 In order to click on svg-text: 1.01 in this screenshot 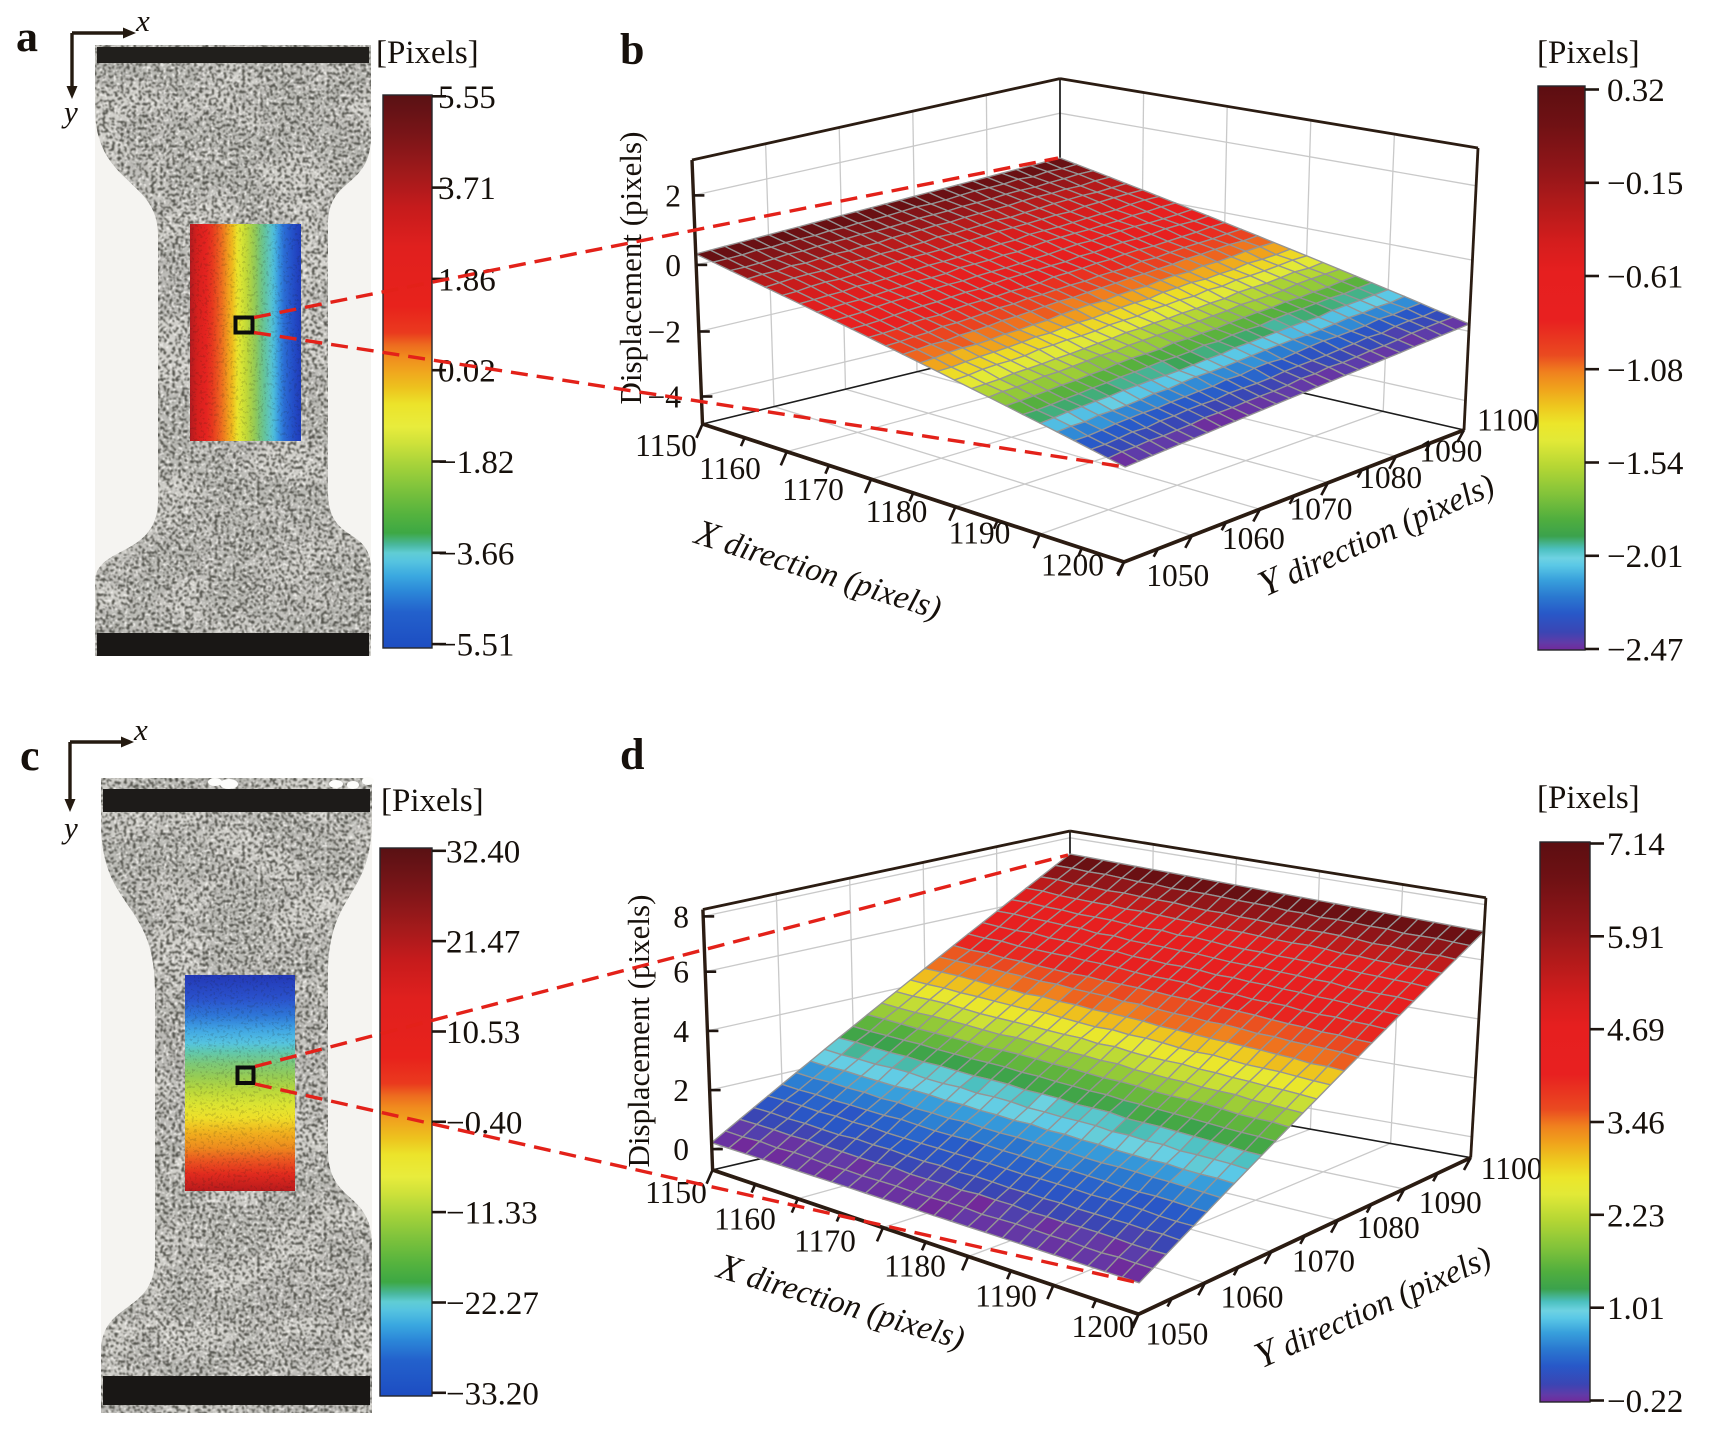, I will do `click(1636, 1309)`.